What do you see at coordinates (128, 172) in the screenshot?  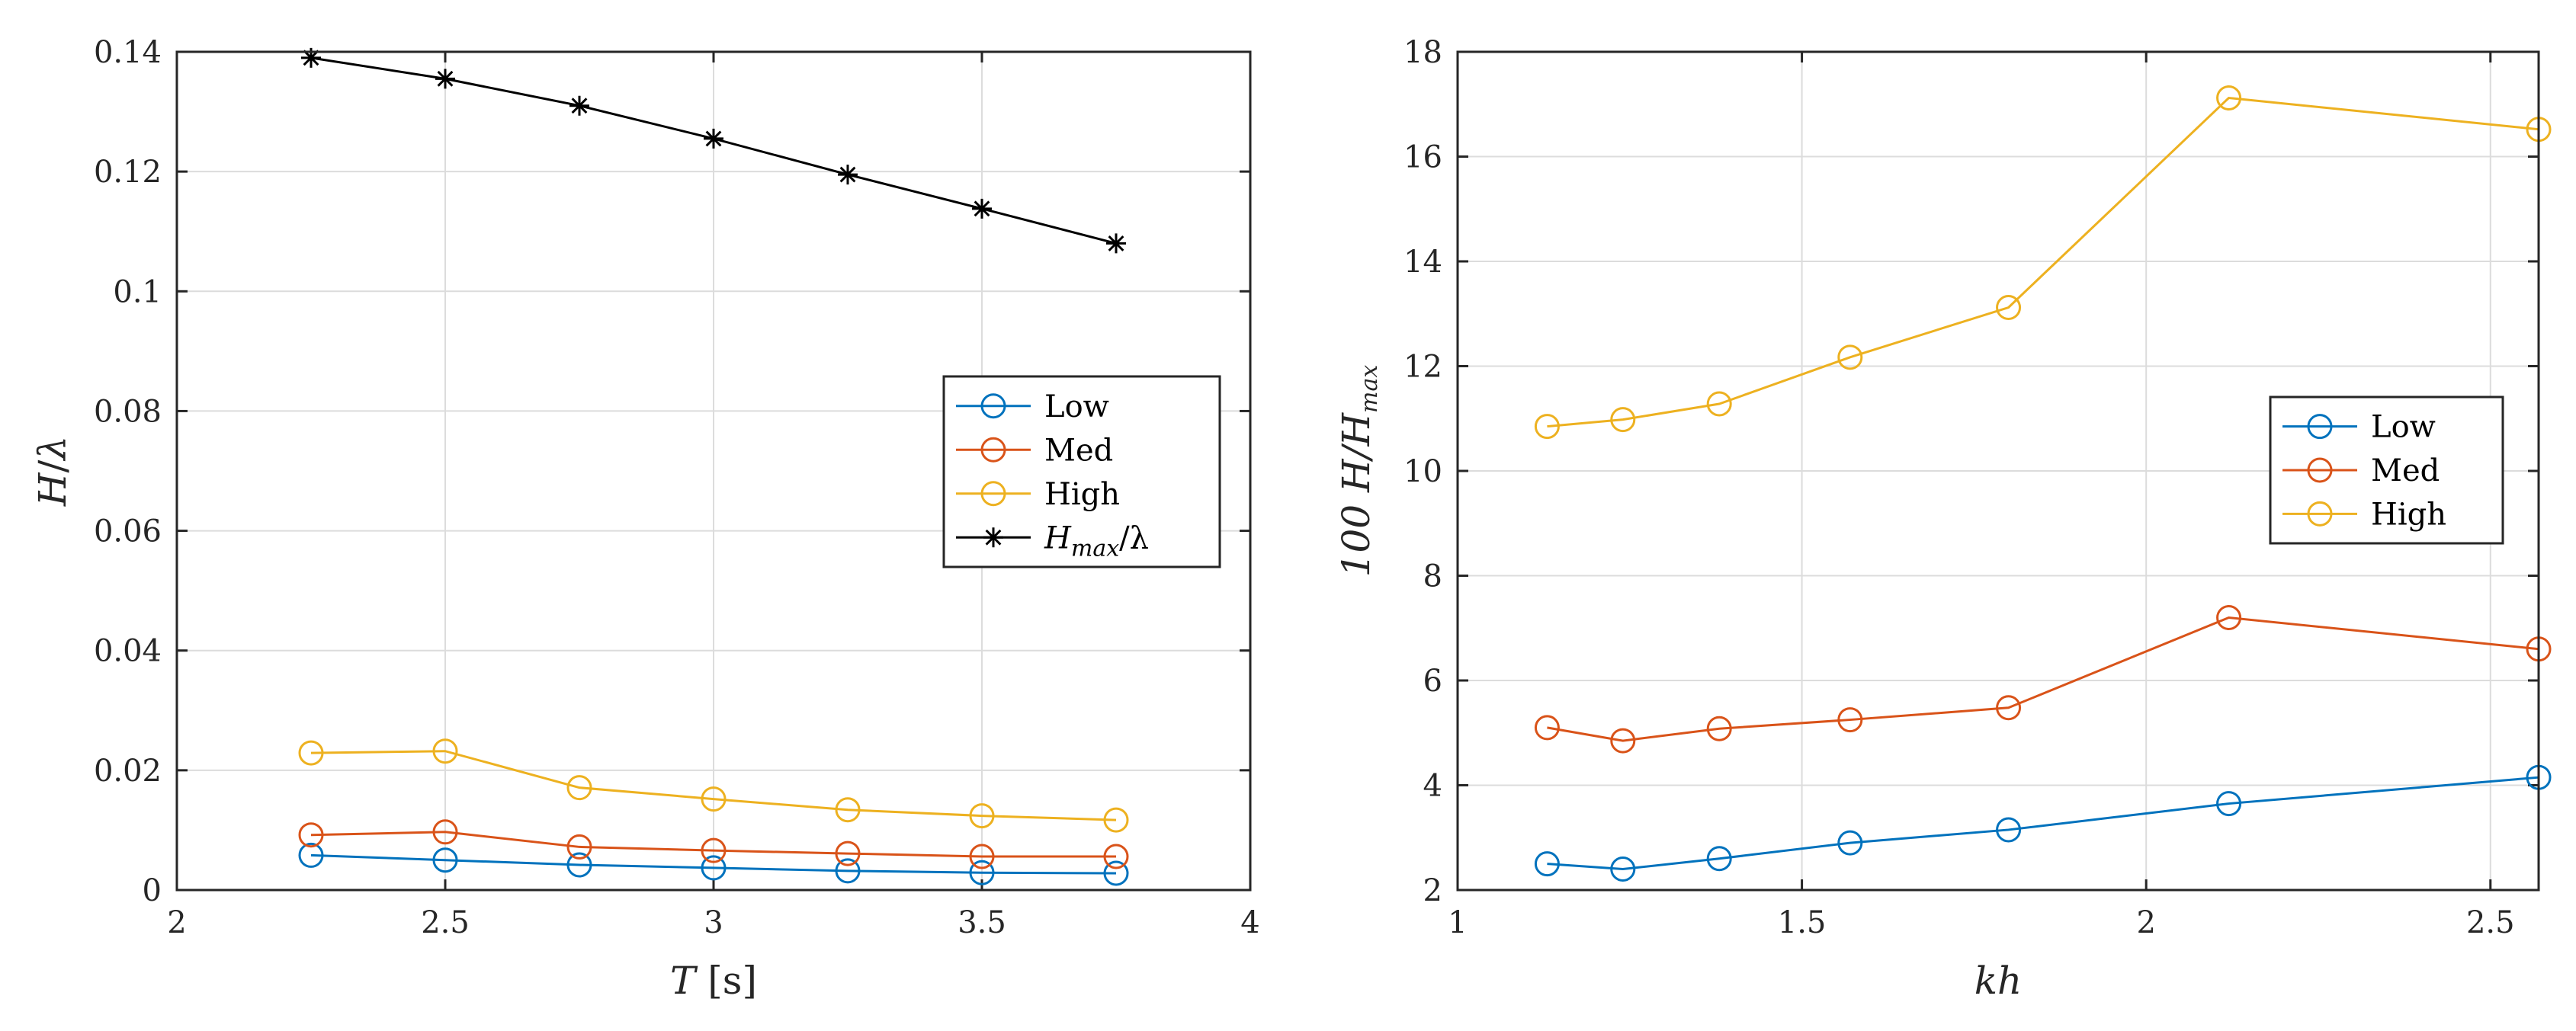 I see `y-tick-label: 0.12` at bounding box center [128, 172].